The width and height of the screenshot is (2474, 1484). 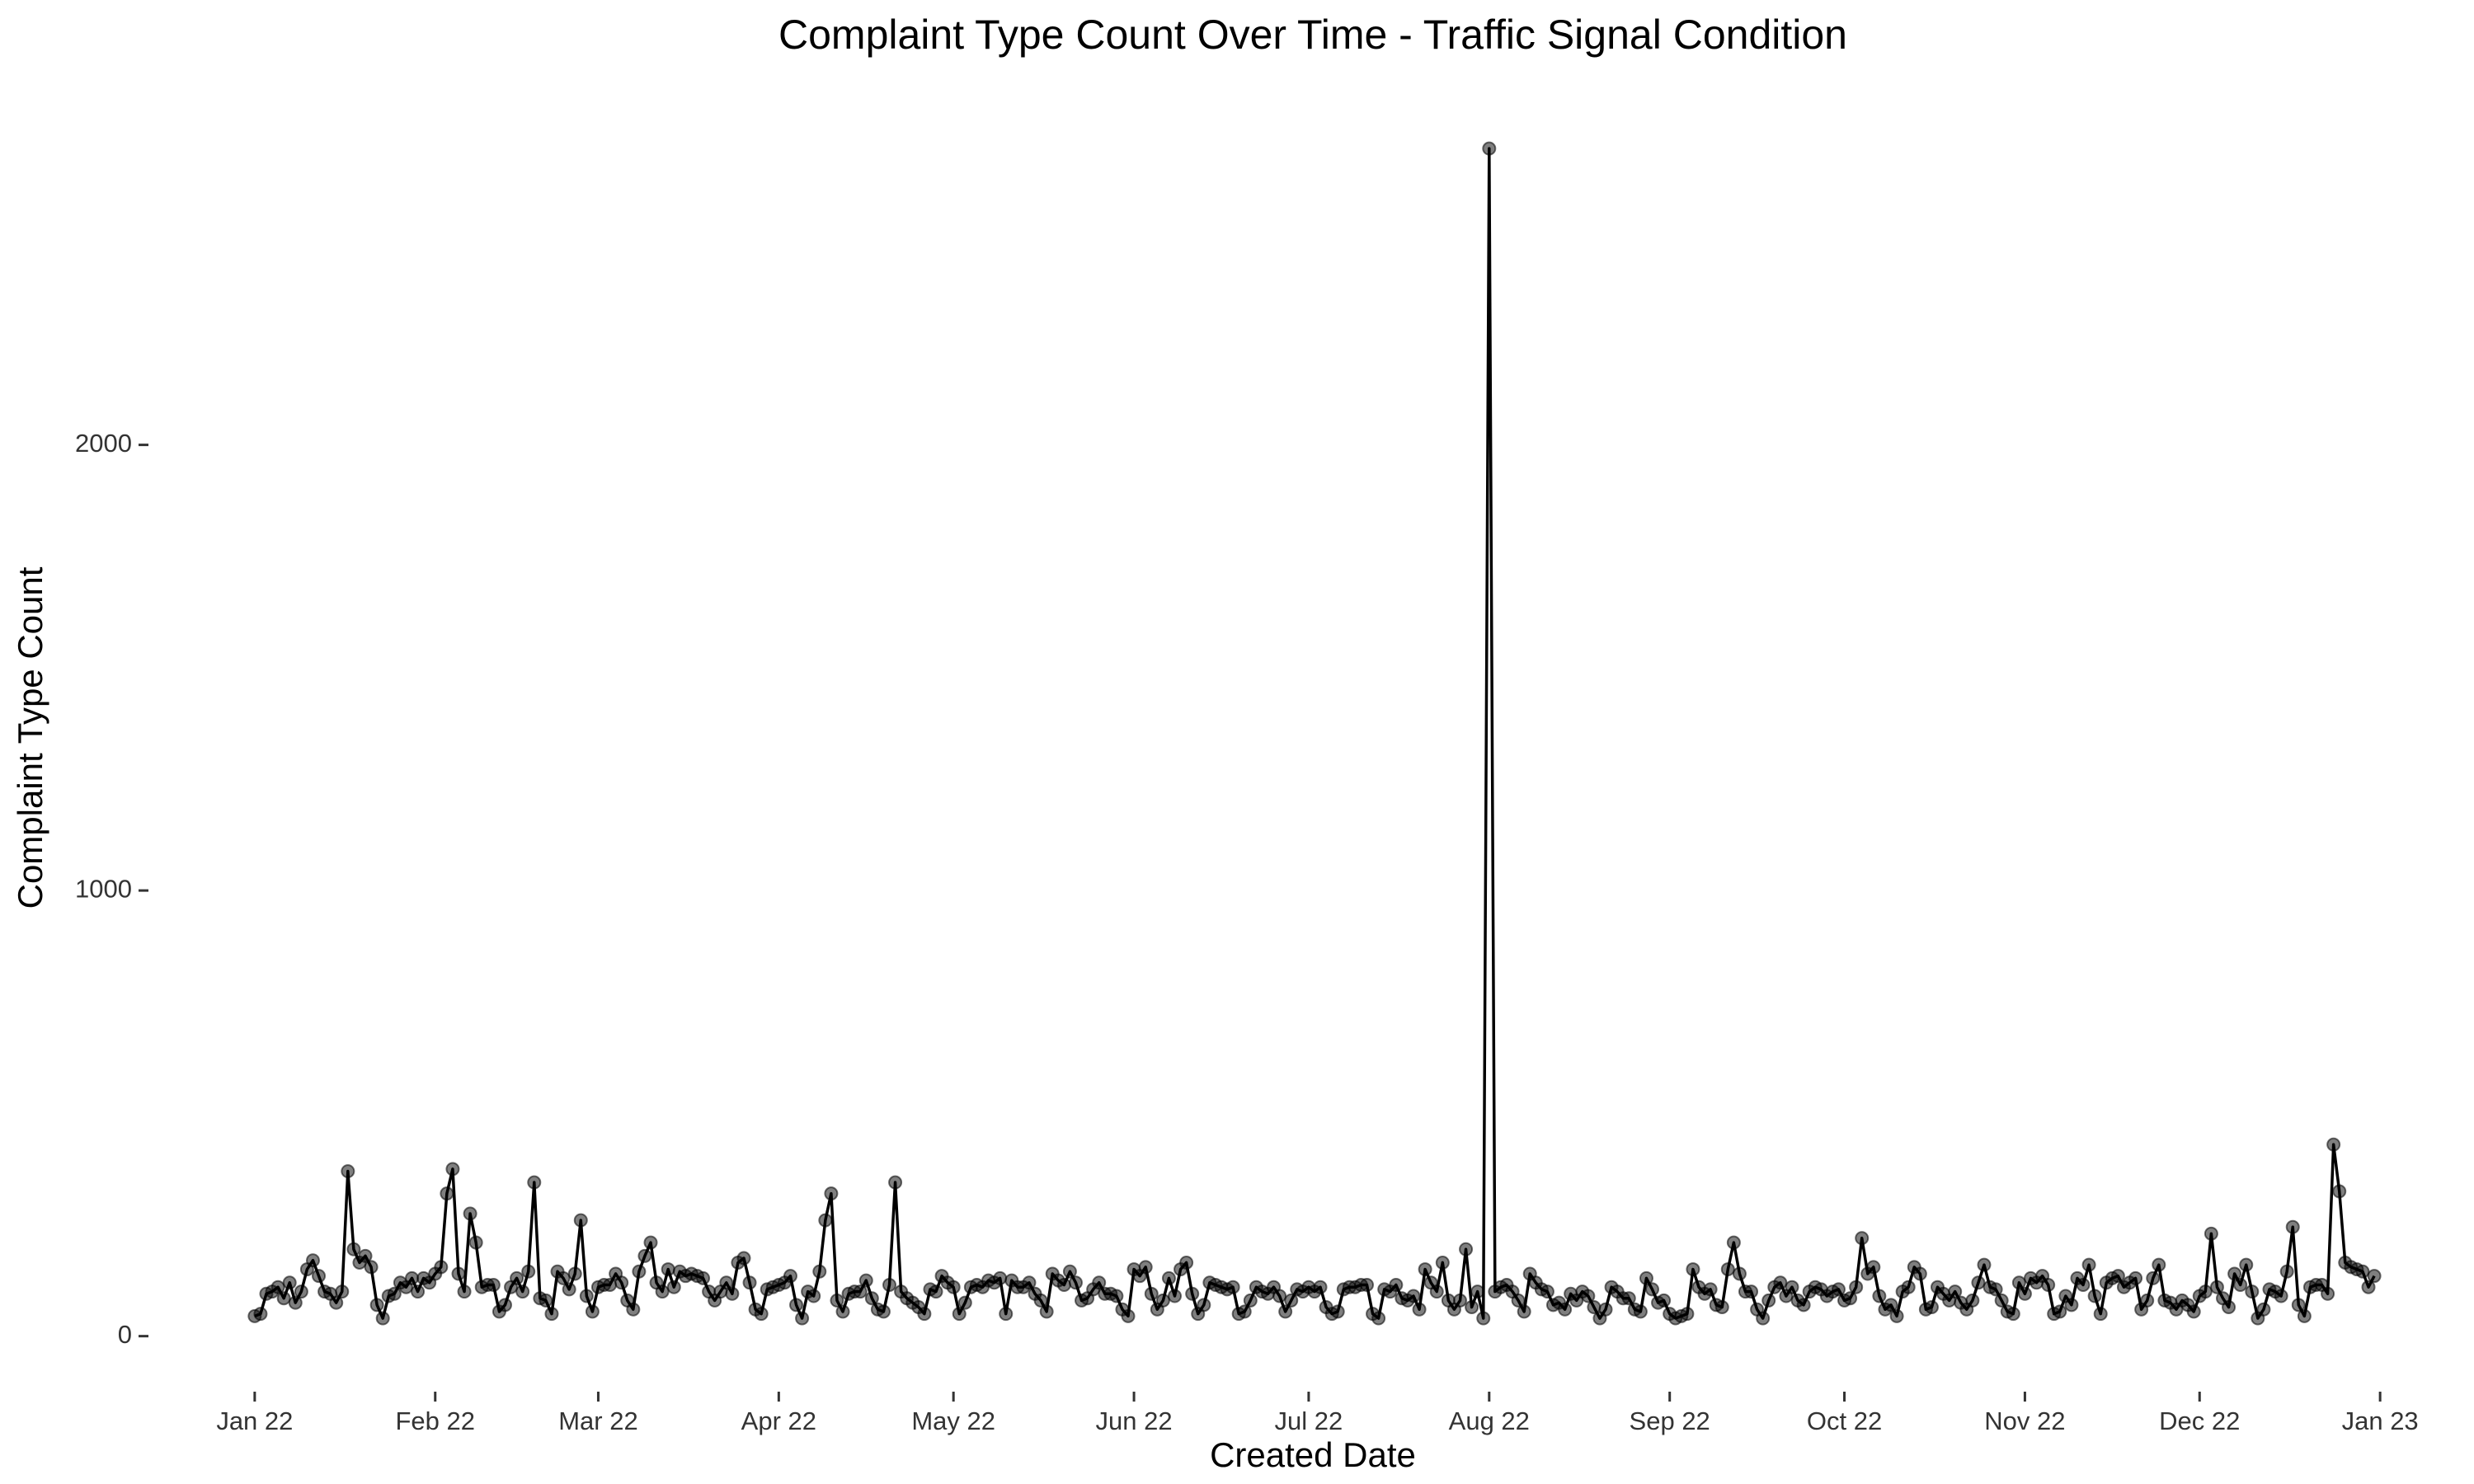 I want to click on x-axis-title: Created Date, so click(x=1313, y=1454).